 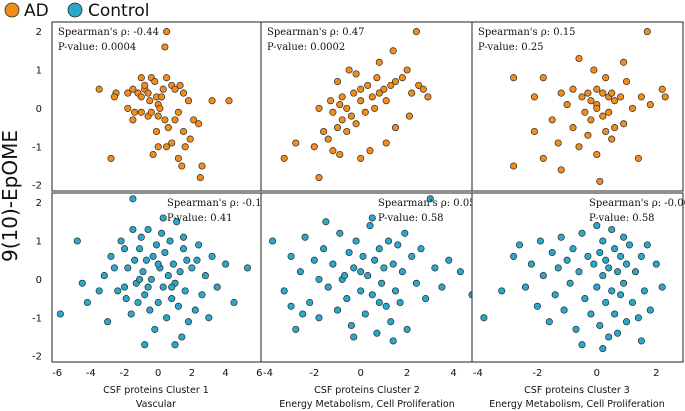 I want to click on y-tick-label: -2, so click(x=37, y=357).